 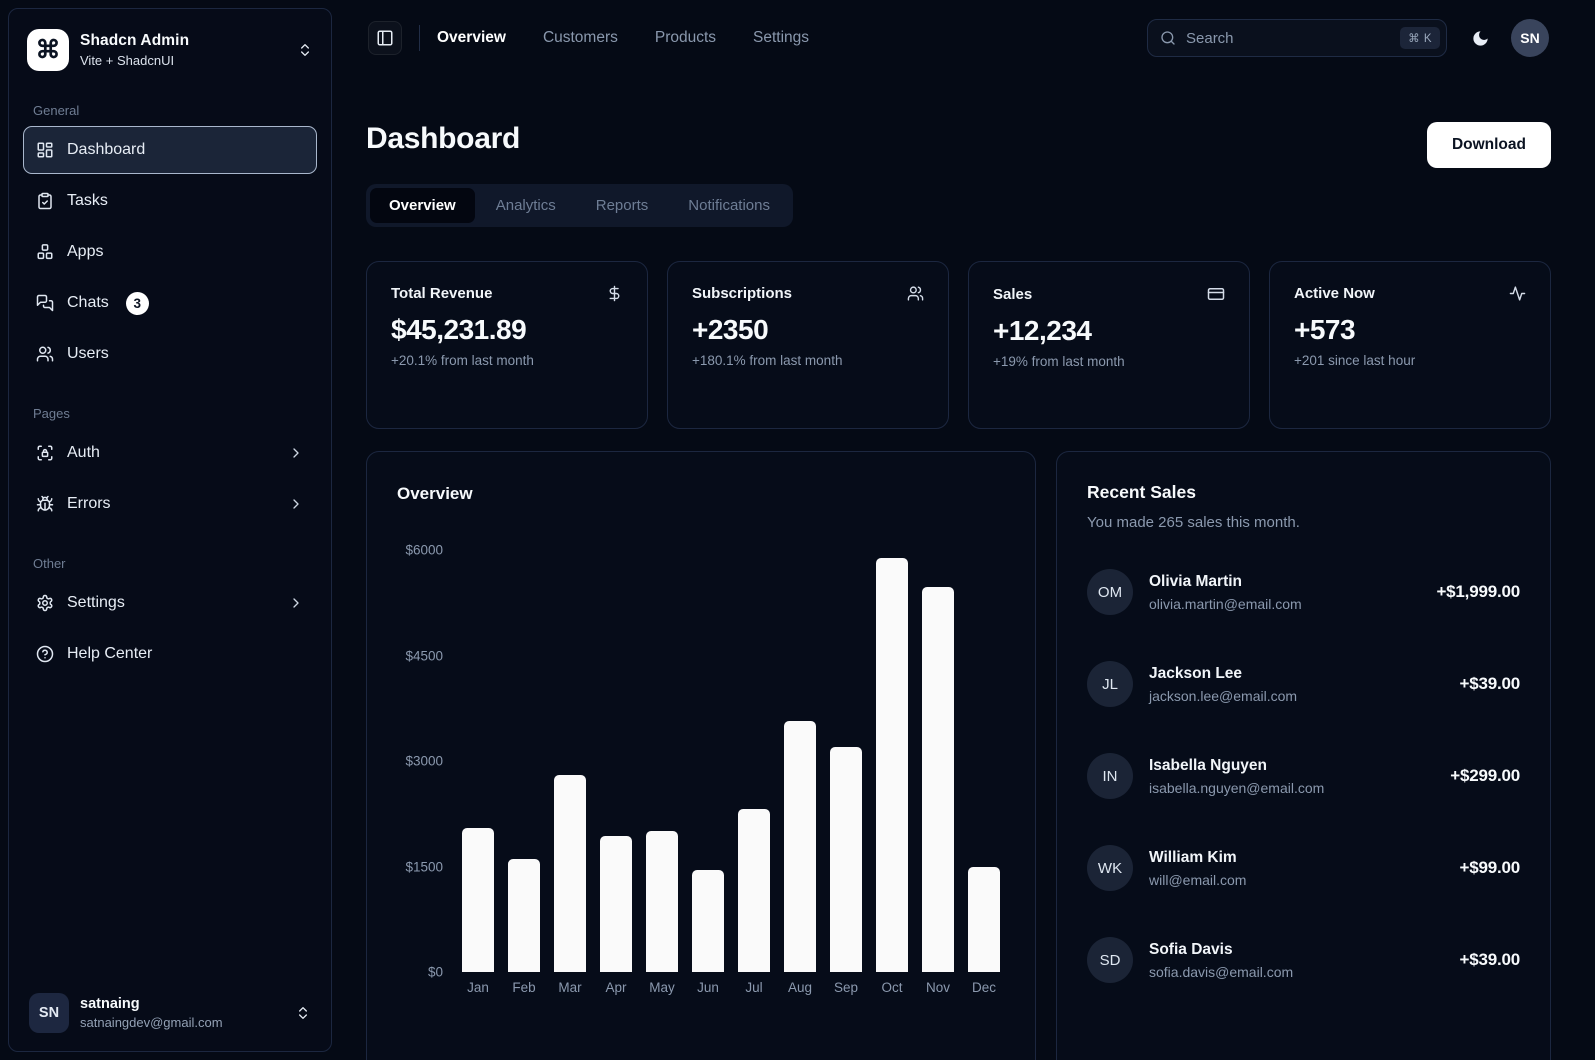 I want to click on stat-label: Total Revenue, so click(x=442, y=293).